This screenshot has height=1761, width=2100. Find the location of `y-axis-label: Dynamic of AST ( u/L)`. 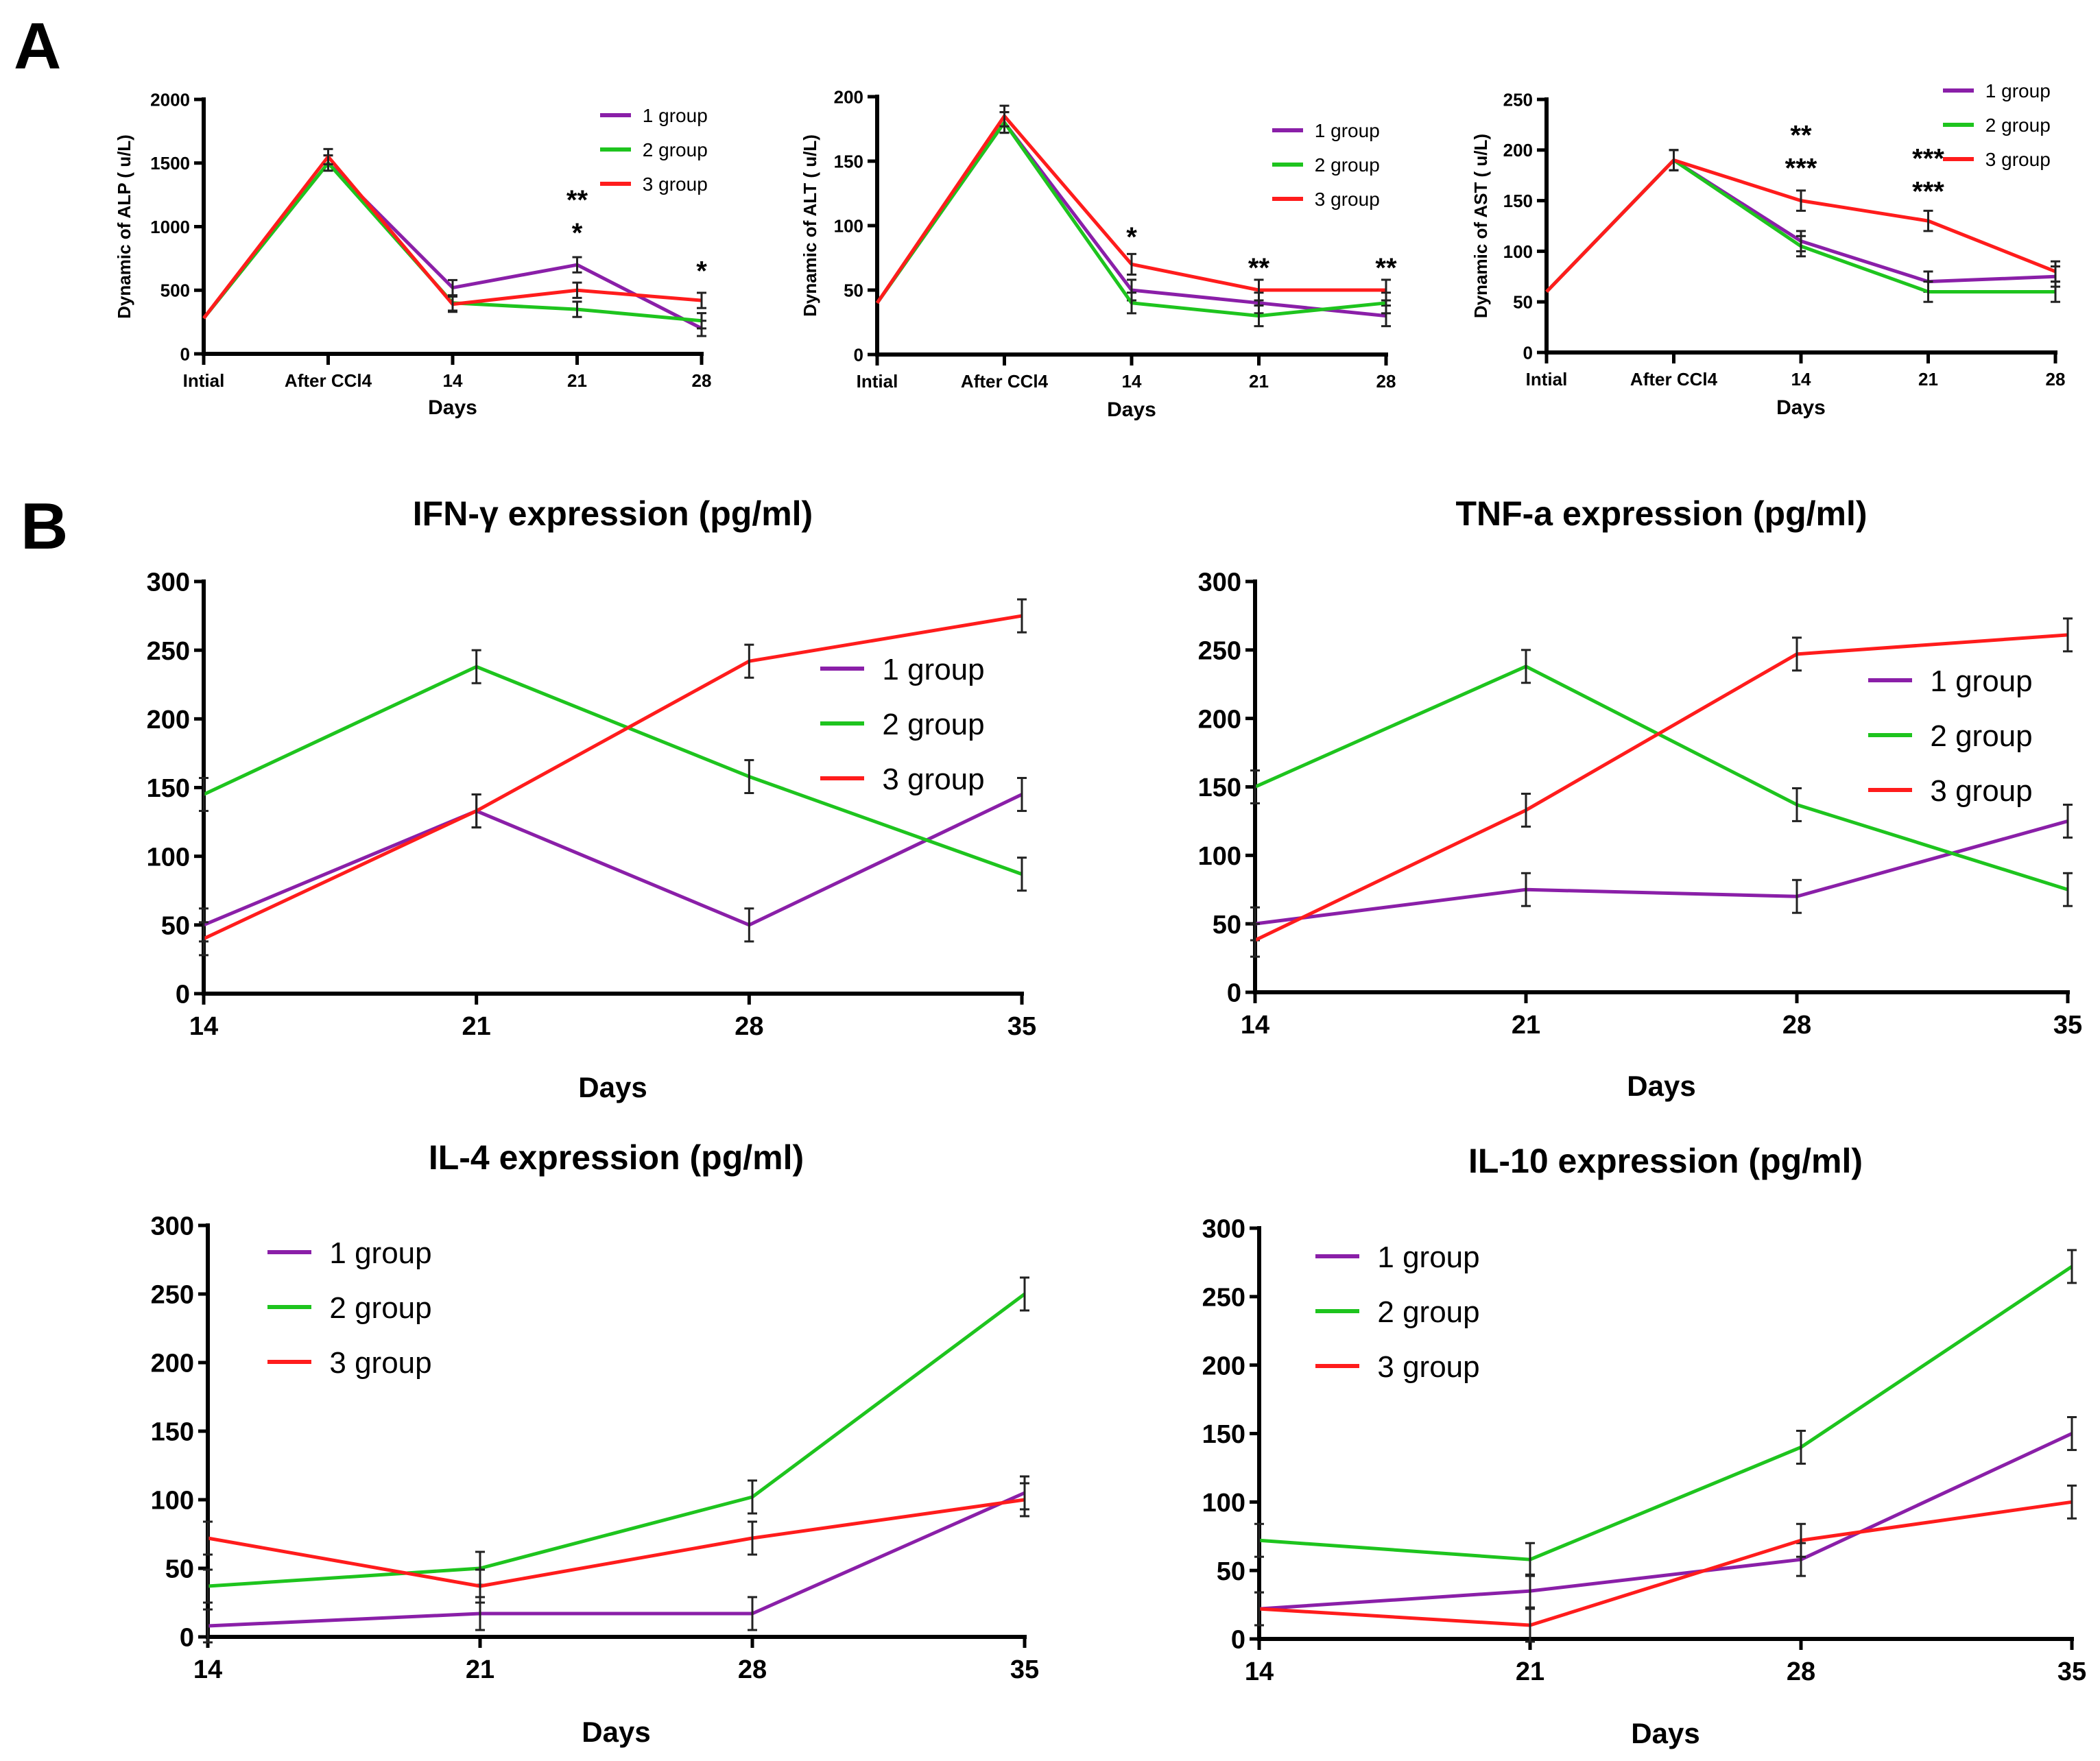

y-axis-label: Dynamic of AST ( u/L) is located at coordinates (1481, 226).